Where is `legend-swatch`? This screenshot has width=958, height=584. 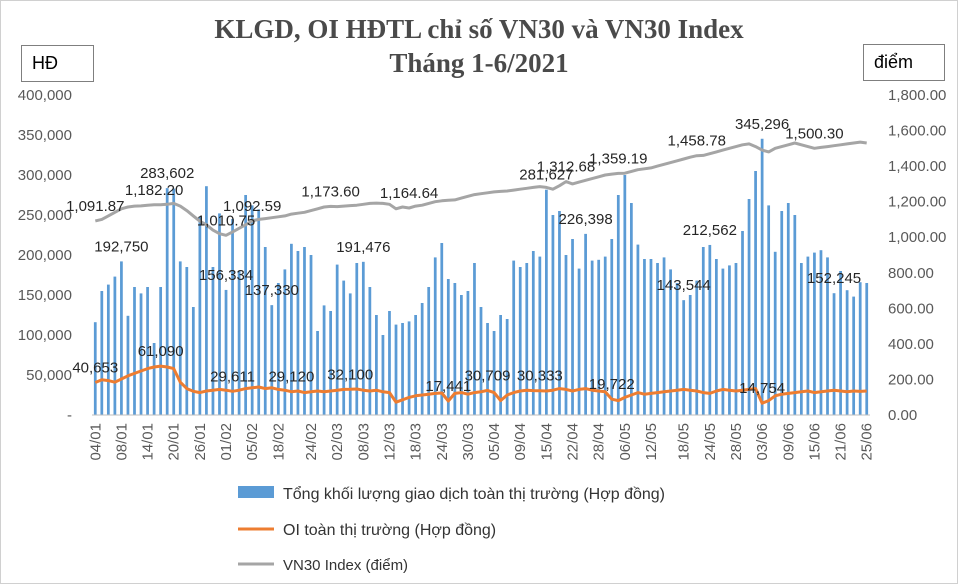 legend-swatch is located at coordinates (256, 492).